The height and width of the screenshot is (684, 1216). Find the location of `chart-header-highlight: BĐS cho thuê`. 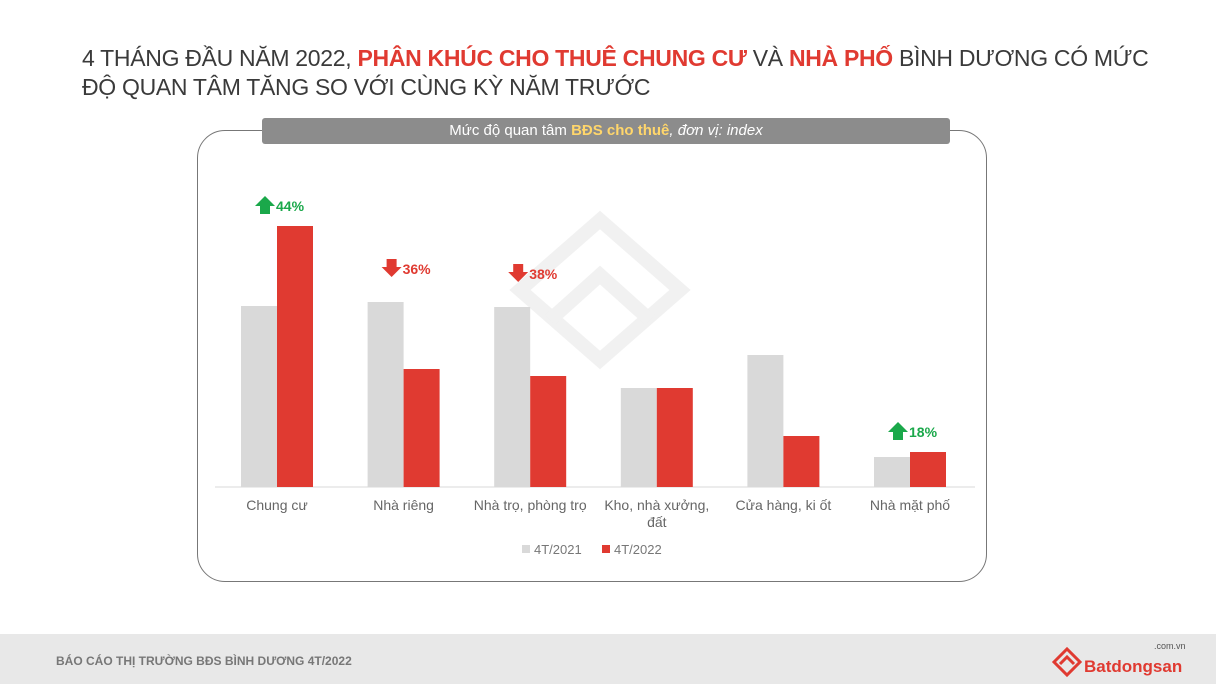

chart-header-highlight: BĐS cho thuê is located at coordinates (620, 130).